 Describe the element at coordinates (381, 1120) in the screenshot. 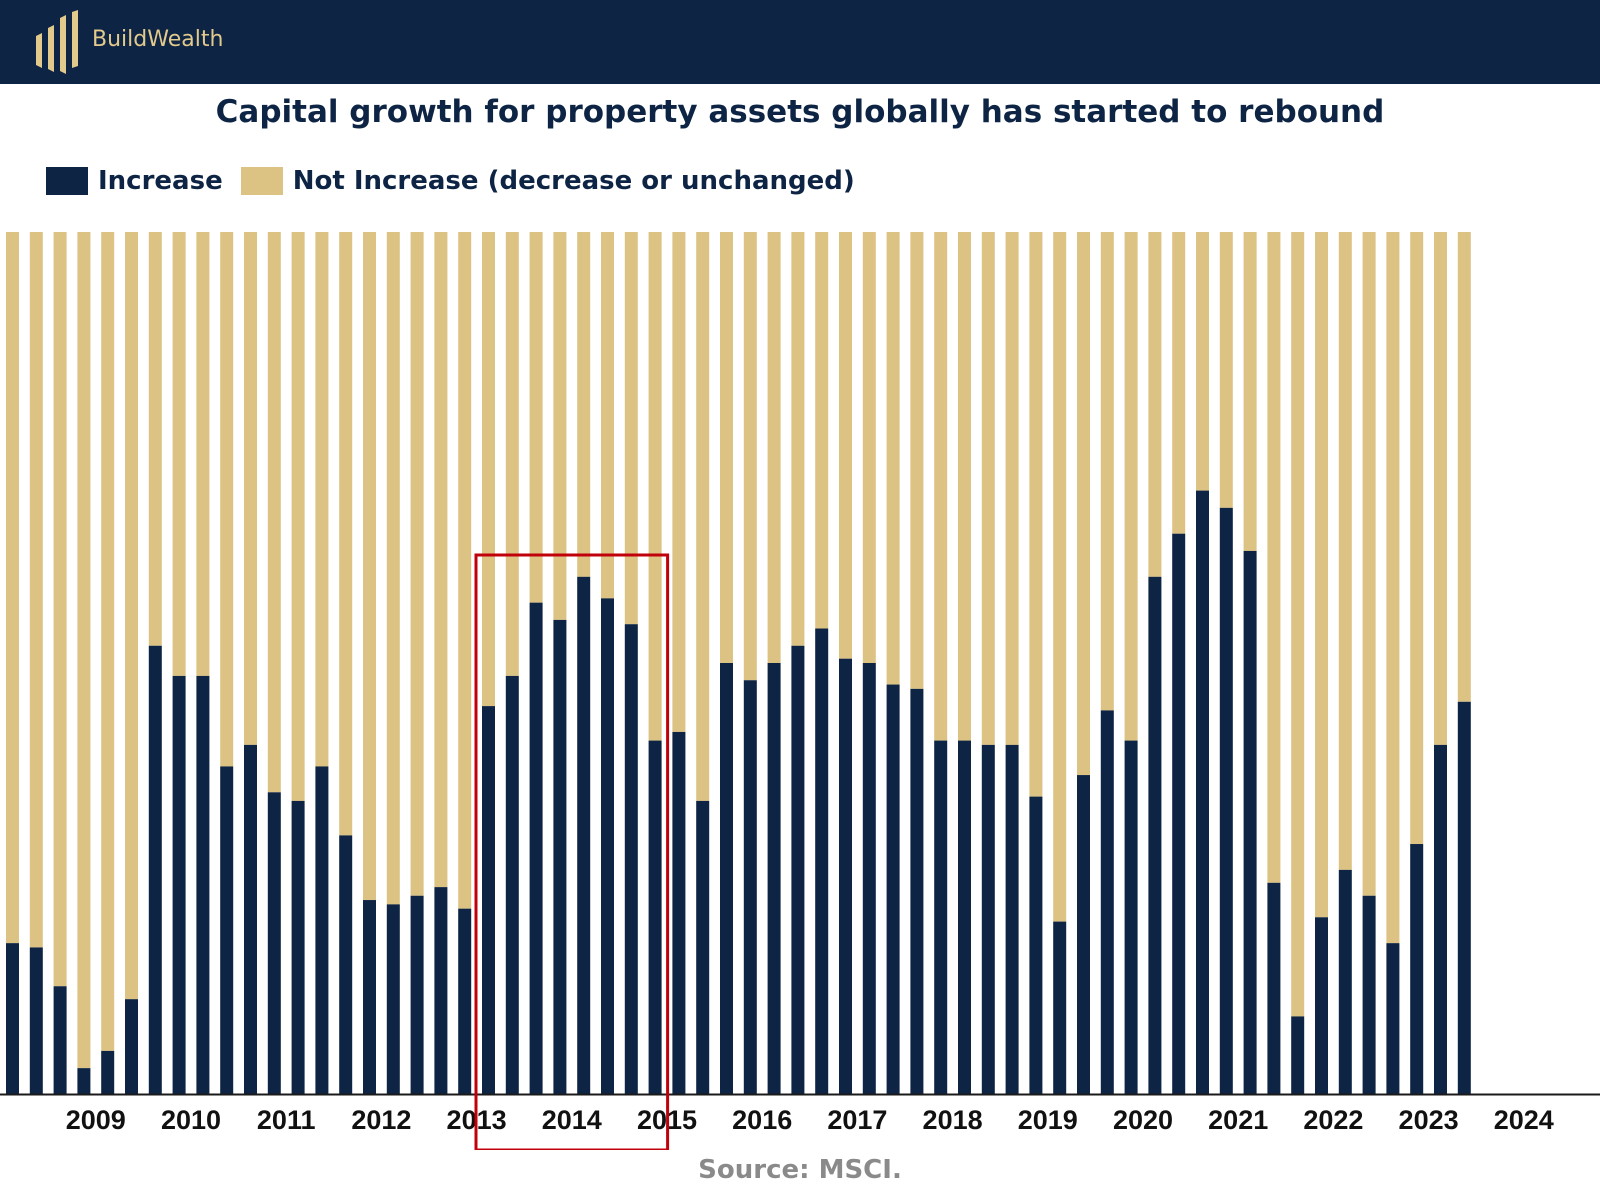

I see `x-tick-label-2012: 2012` at that location.